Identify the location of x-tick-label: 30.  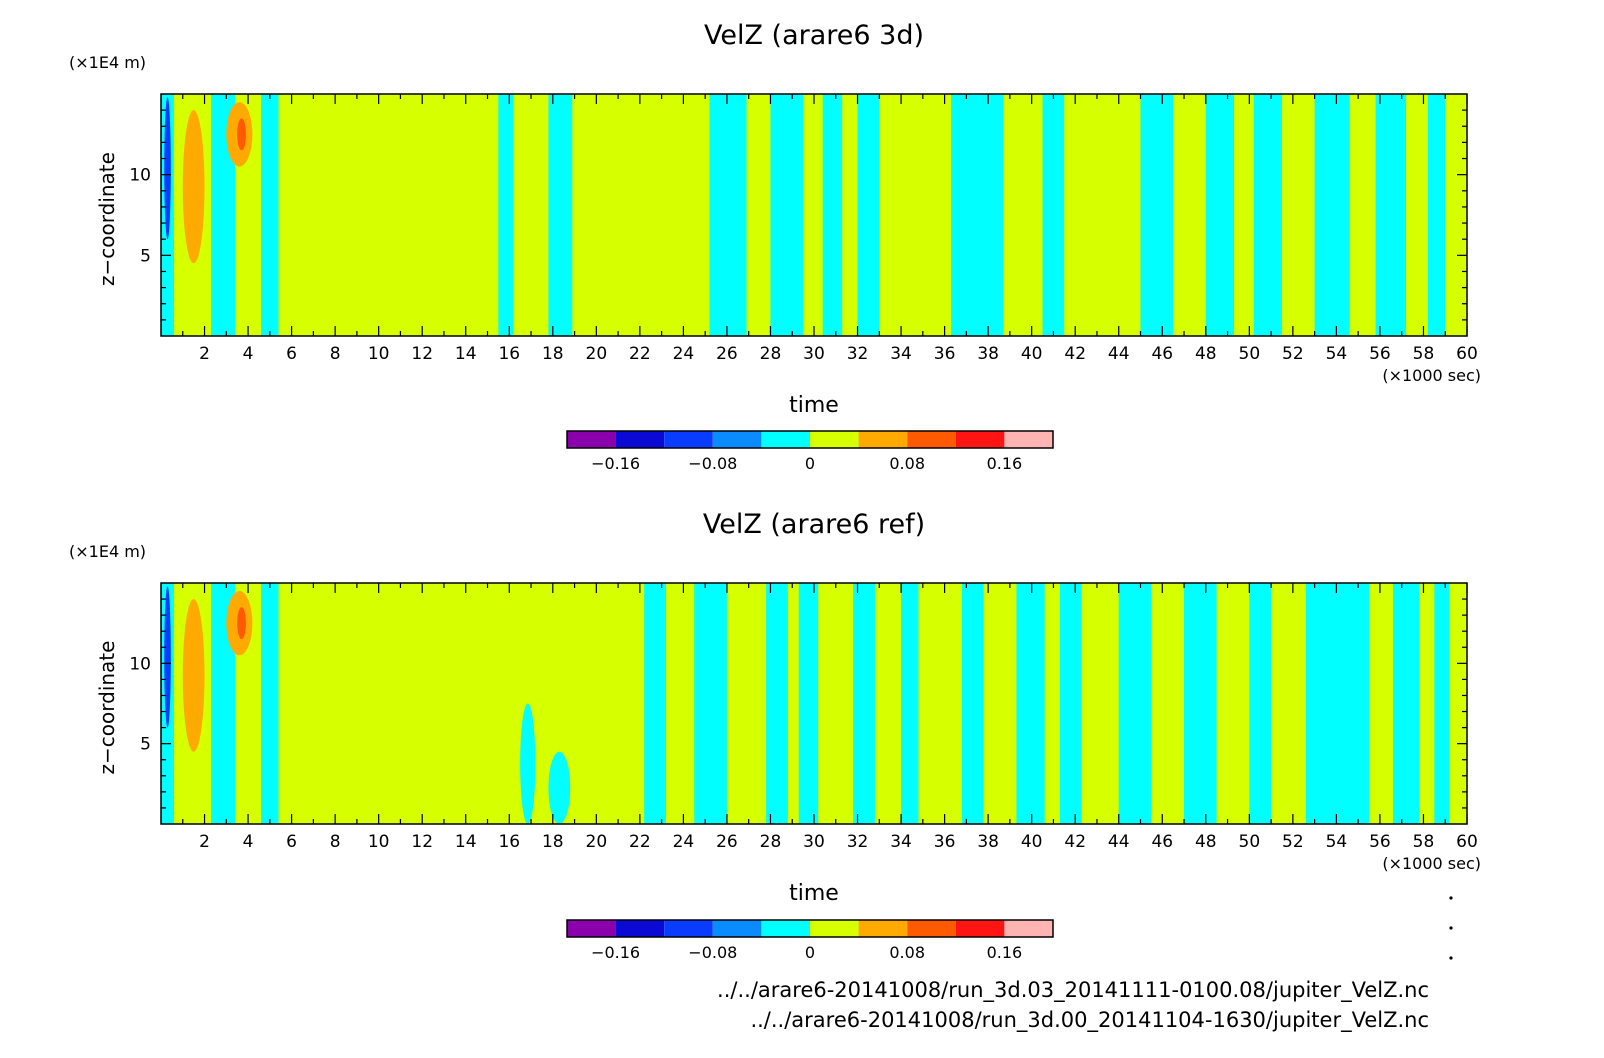
(814, 842).